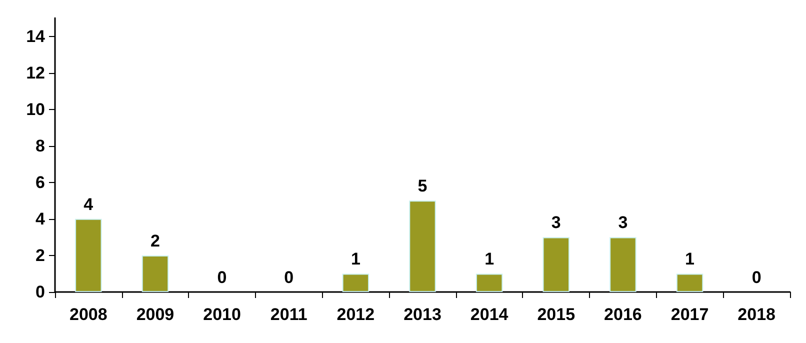 This screenshot has width=806, height=343. Describe the element at coordinates (35, 72) in the screenshot. I see `y-tick-label: 12` at that location.